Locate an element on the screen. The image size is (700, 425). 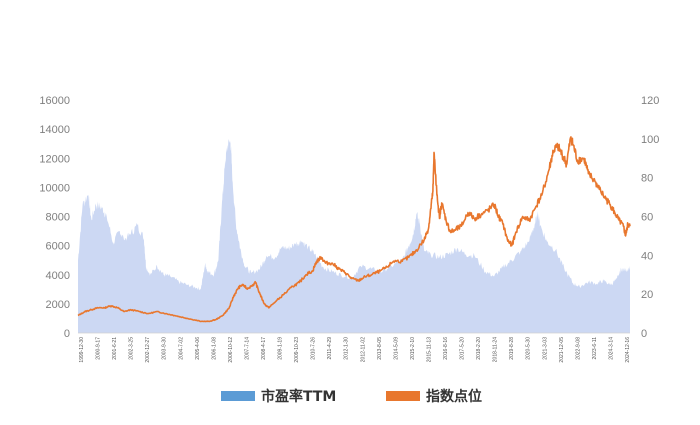
x-tick-label: 2018-11-24 is located at coordinates (496, 349).